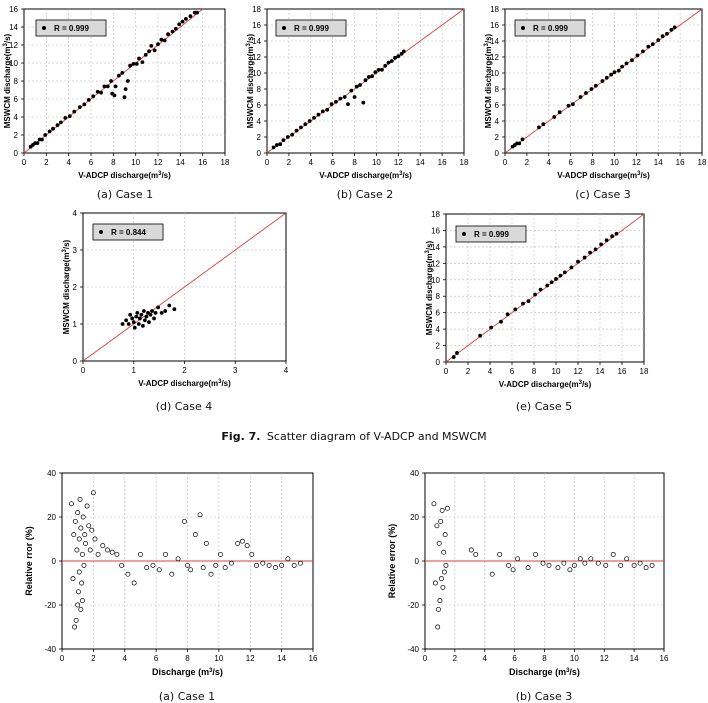 This screenshot has height=703, width=708. I want to click on y-tick-label: 14, so click(494, 41).